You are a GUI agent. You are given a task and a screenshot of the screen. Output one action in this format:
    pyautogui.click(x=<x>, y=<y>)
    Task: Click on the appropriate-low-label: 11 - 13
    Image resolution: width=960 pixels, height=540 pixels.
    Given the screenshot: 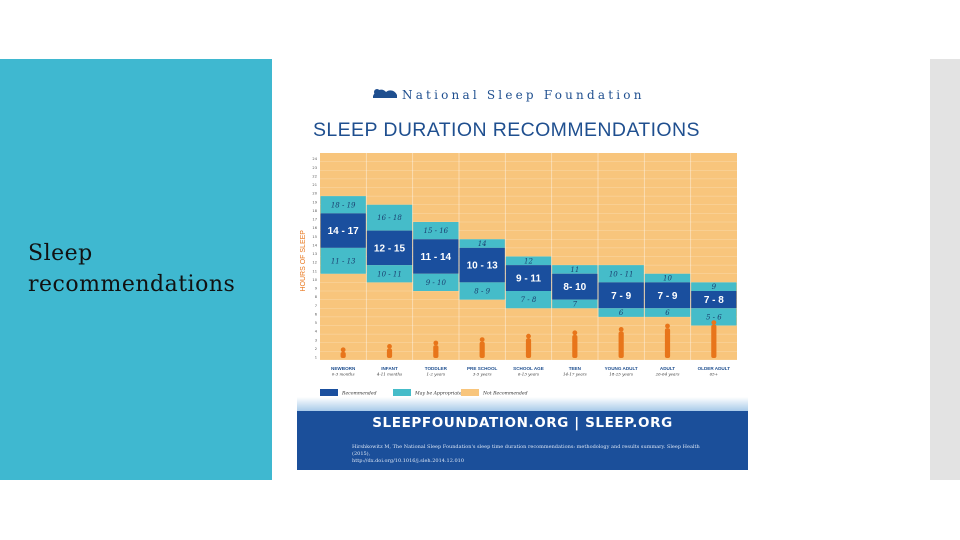 What is the action you would take?
    pyautogui.click(x=343, y=261)
    